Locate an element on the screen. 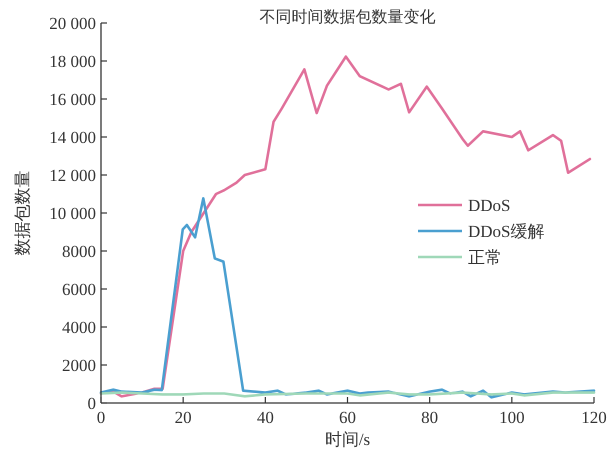 The image size is (616, 452). x-axis-title: 时间/s is located at coordinates (347, 439).